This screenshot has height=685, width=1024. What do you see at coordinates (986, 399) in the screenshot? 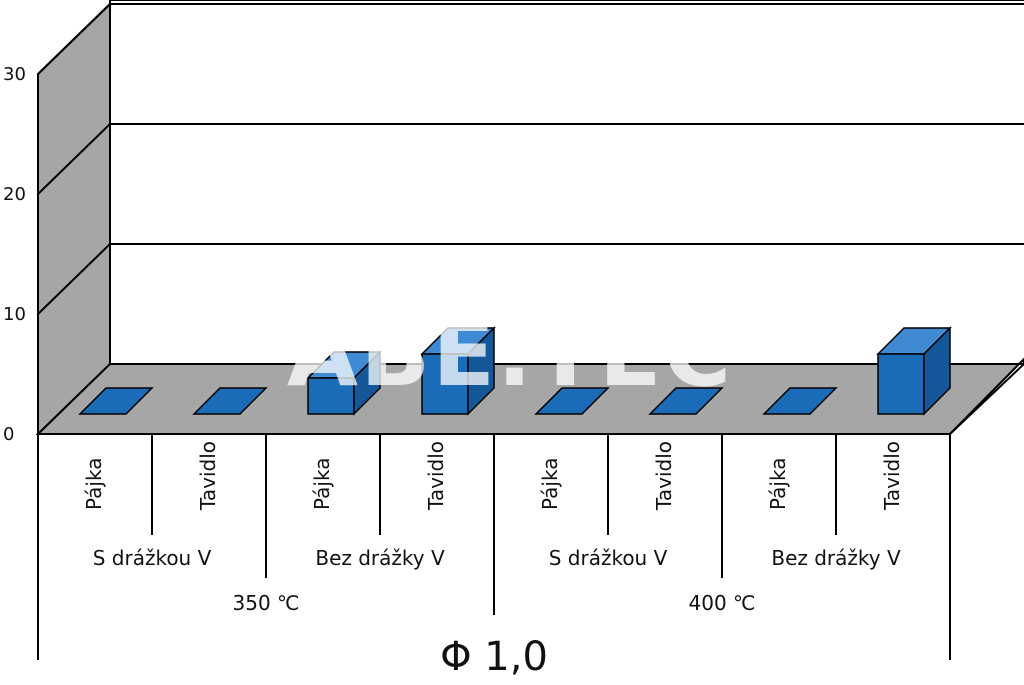
I see `floor-right-edge` at bounding box center [986, 399].